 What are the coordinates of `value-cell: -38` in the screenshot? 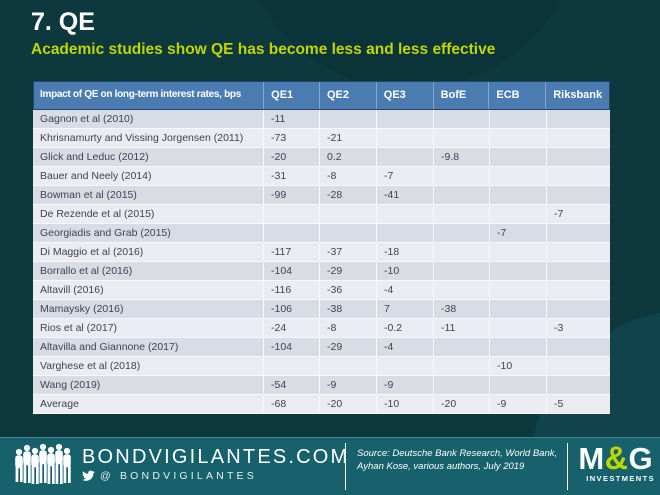 It's located at (461, 309).